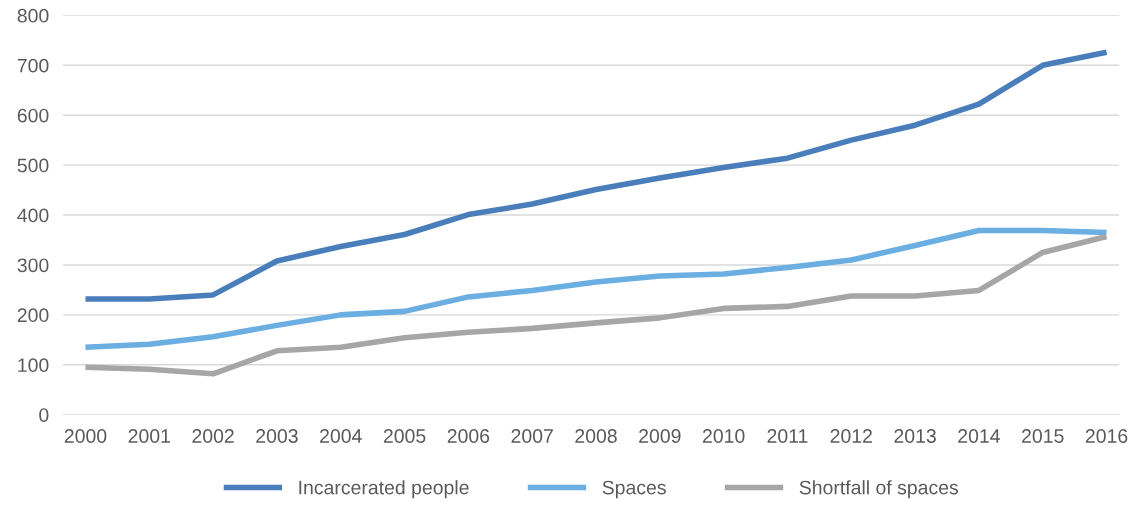  Describe the element at coordinates (660, 436) in the screenshot. I see `x-tick-label: 2009` at that location.